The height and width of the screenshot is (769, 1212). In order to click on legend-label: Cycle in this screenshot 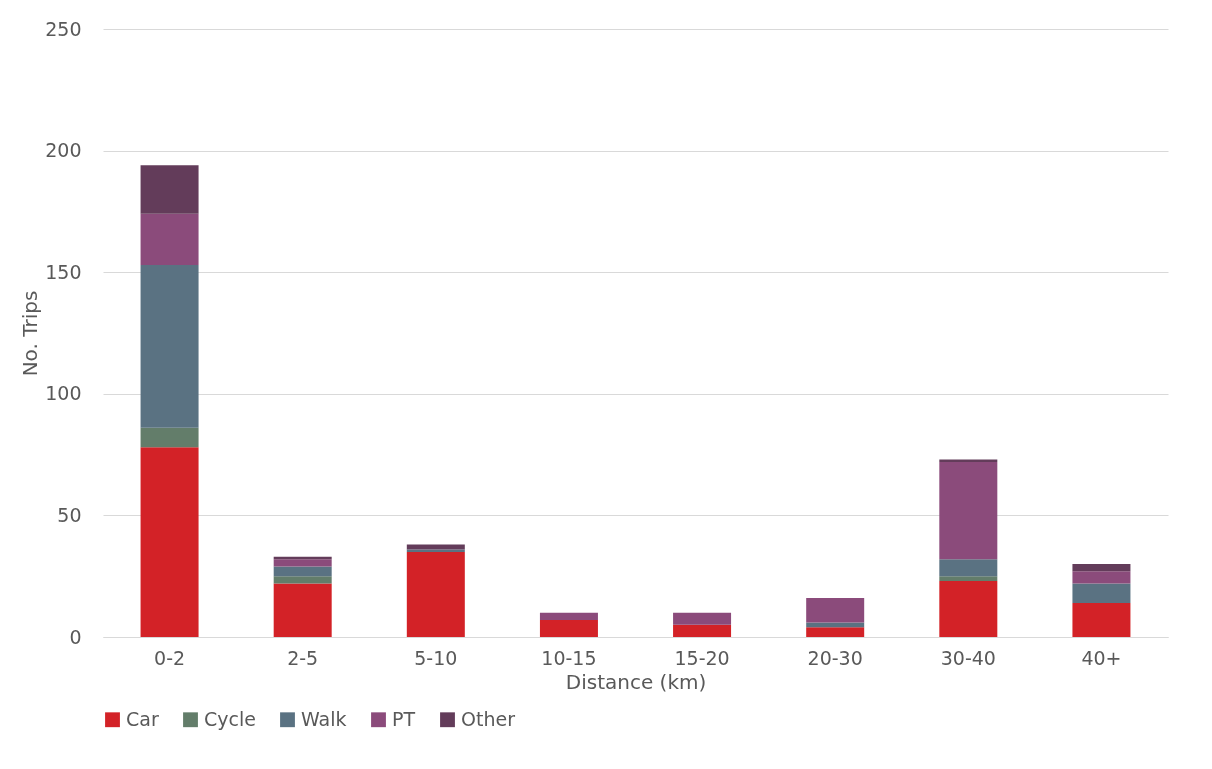, I will do `click(230, 718)`.